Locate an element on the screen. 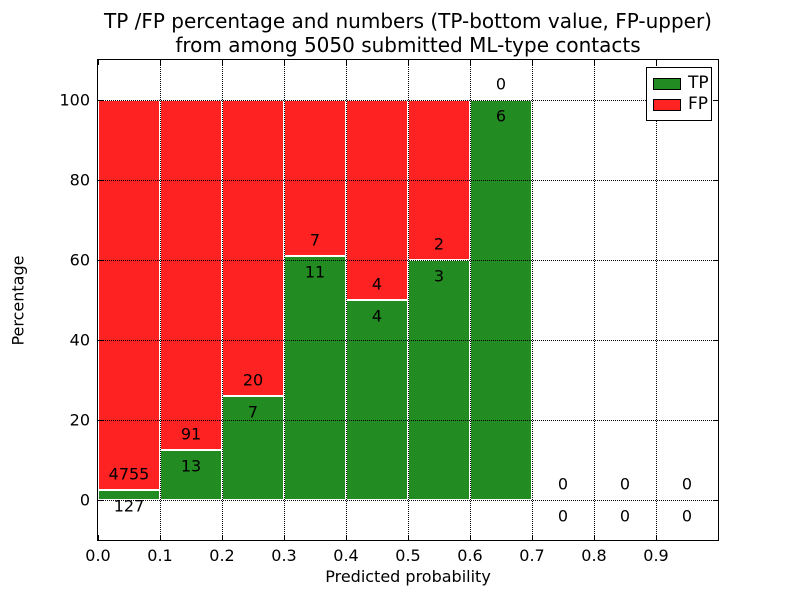 The width and height of the screenshot is (800, 600). fp-count-label: 20 is located at coordinates (253, 380).